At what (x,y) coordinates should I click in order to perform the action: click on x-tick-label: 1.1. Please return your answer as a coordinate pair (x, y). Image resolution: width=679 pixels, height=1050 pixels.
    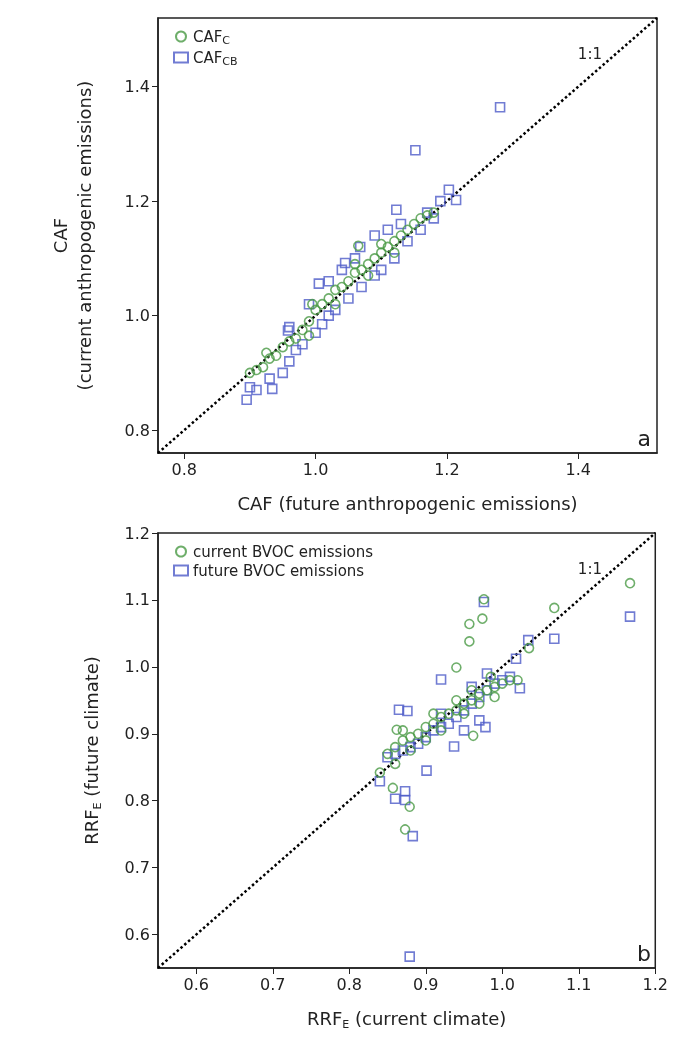
    Looking at the image, I should click on (579, 984).